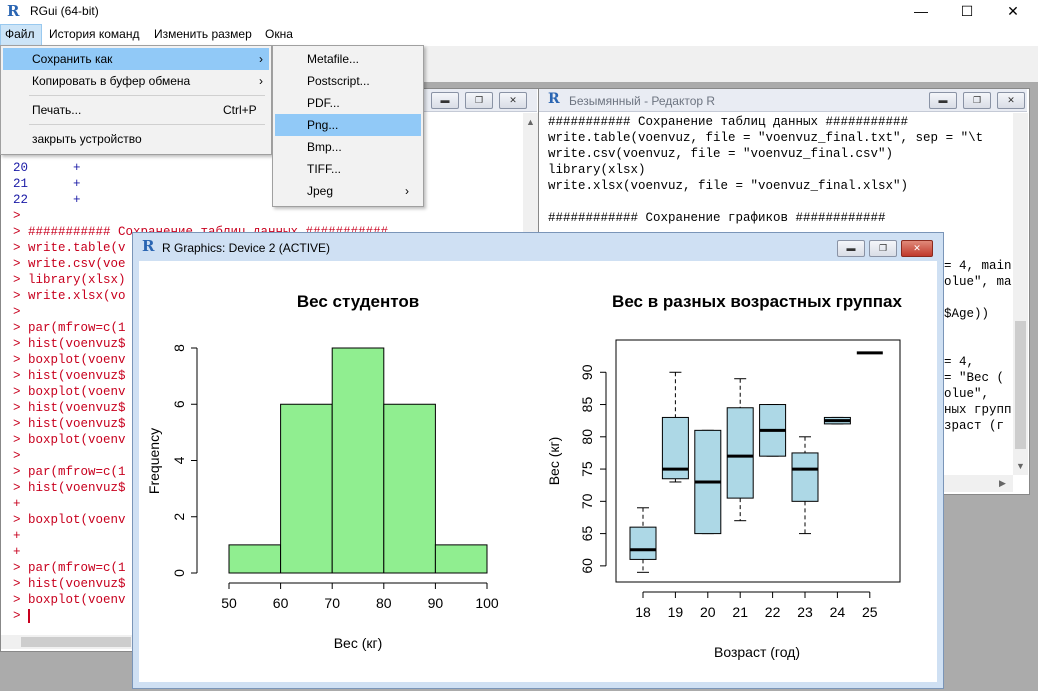 This screenshot has width=1038, height=691. What do you see at coordinates (136, 110) in the screenshot?
I see `menu-print: Печать... Ctrl+P` at bounding box center [136, 110].